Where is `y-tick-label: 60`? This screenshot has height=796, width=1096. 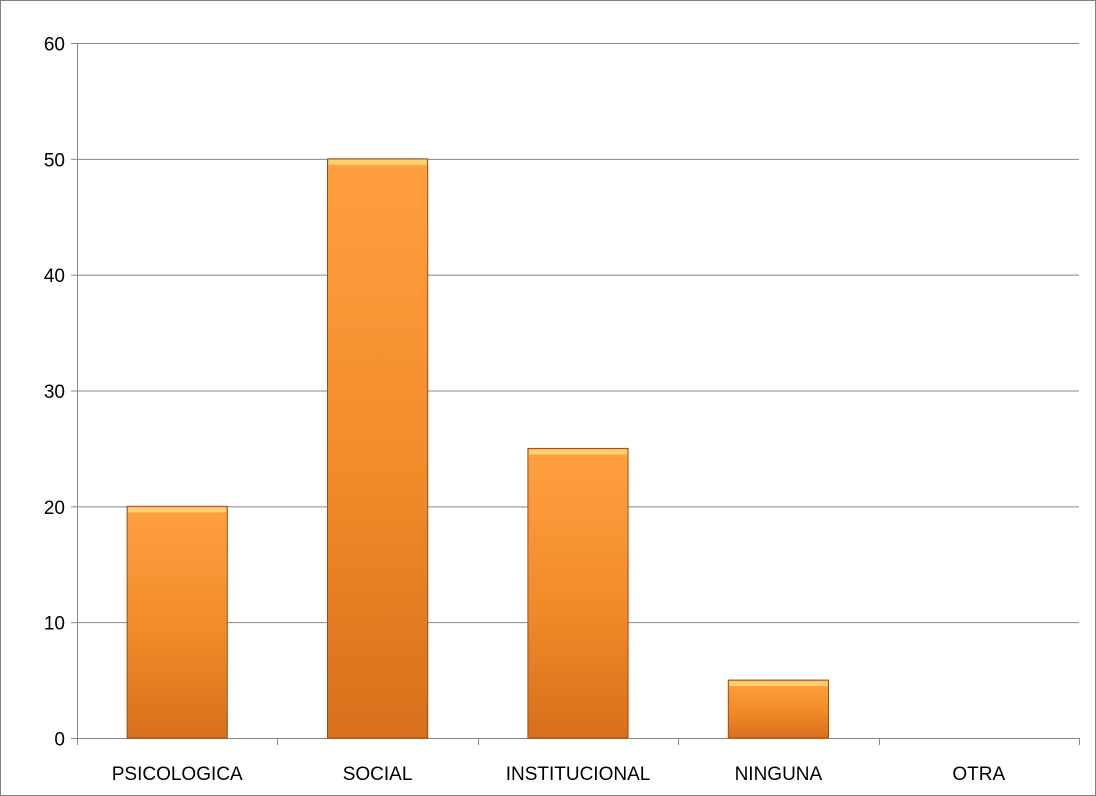
y-tick-label: 60 is located at coordinates (54, 45).